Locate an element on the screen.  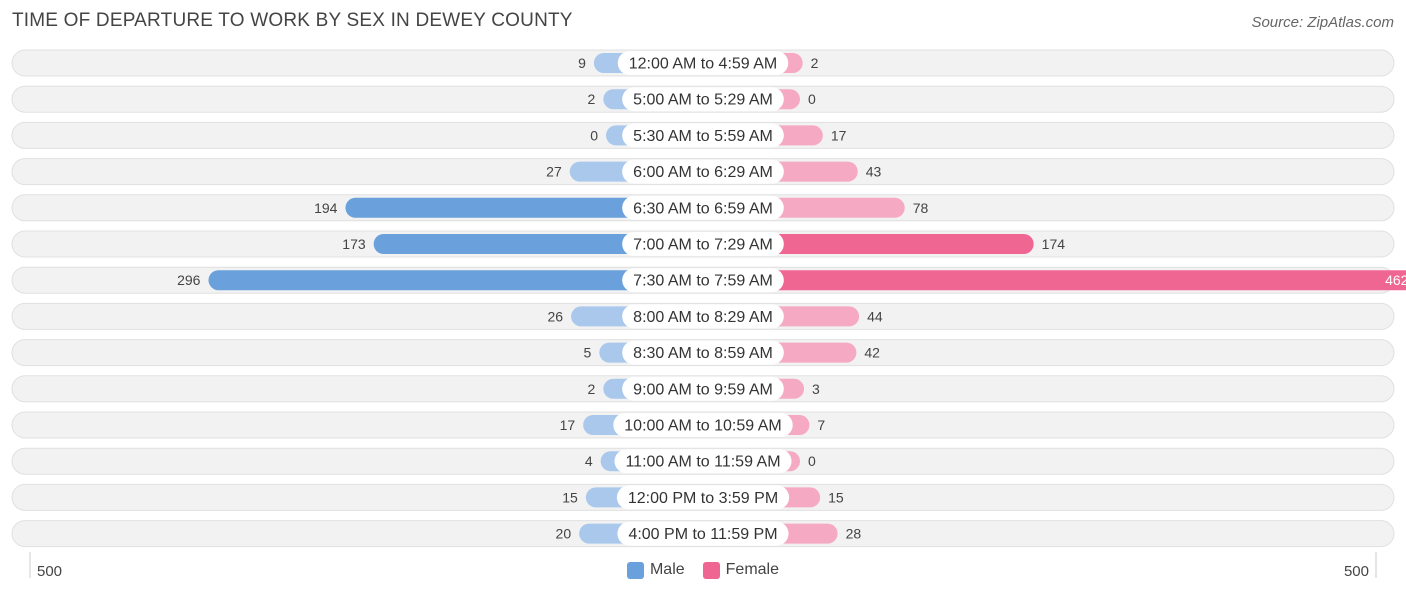
legend: Male Female is located at coordinates (703, 570).